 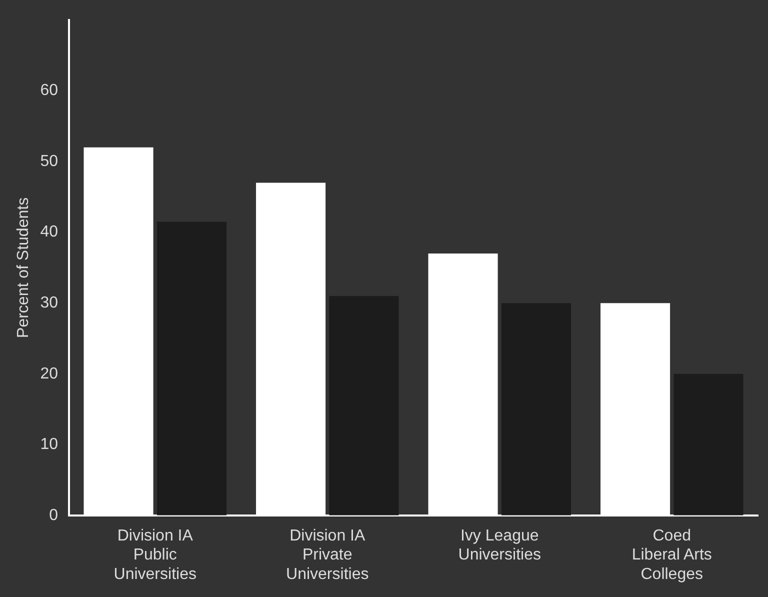 What do you see at coordinates (155, 555) in the screenshot?
I see `x-tick-label: Division IA Public Universities` at bounding box center [155, 555].